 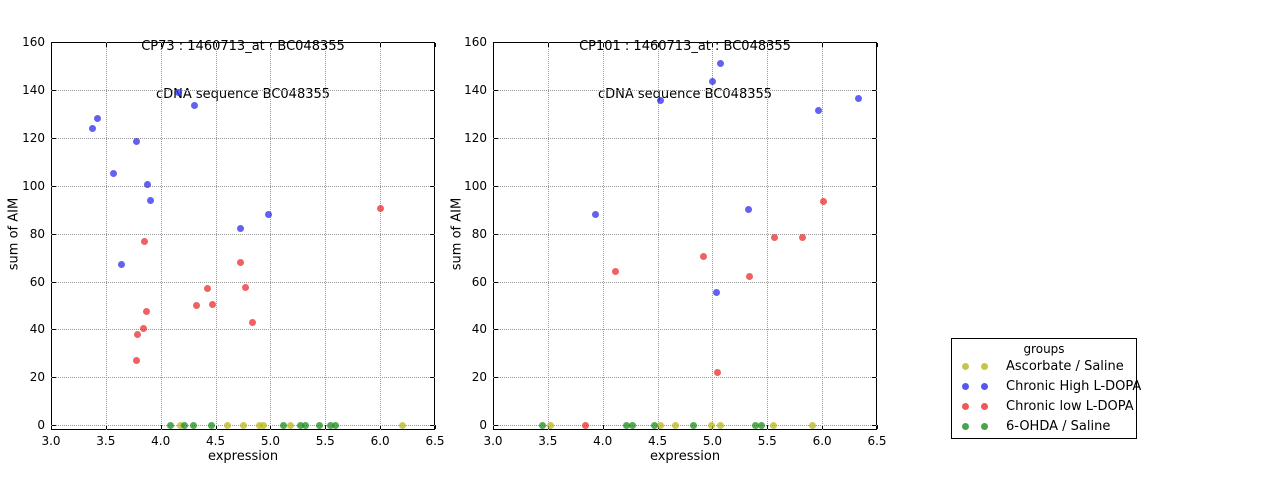 I want to click on panel-cp101-xlabel: expression, so click(x=685, y=456).